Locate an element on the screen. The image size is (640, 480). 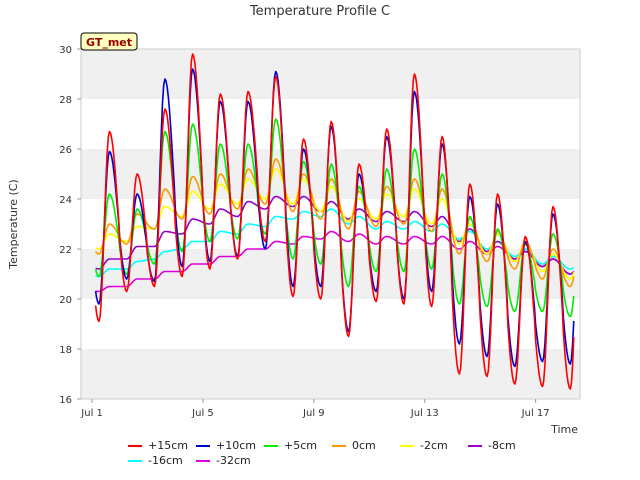
y-tick-label: 22 is located at coordinates (65, 250).